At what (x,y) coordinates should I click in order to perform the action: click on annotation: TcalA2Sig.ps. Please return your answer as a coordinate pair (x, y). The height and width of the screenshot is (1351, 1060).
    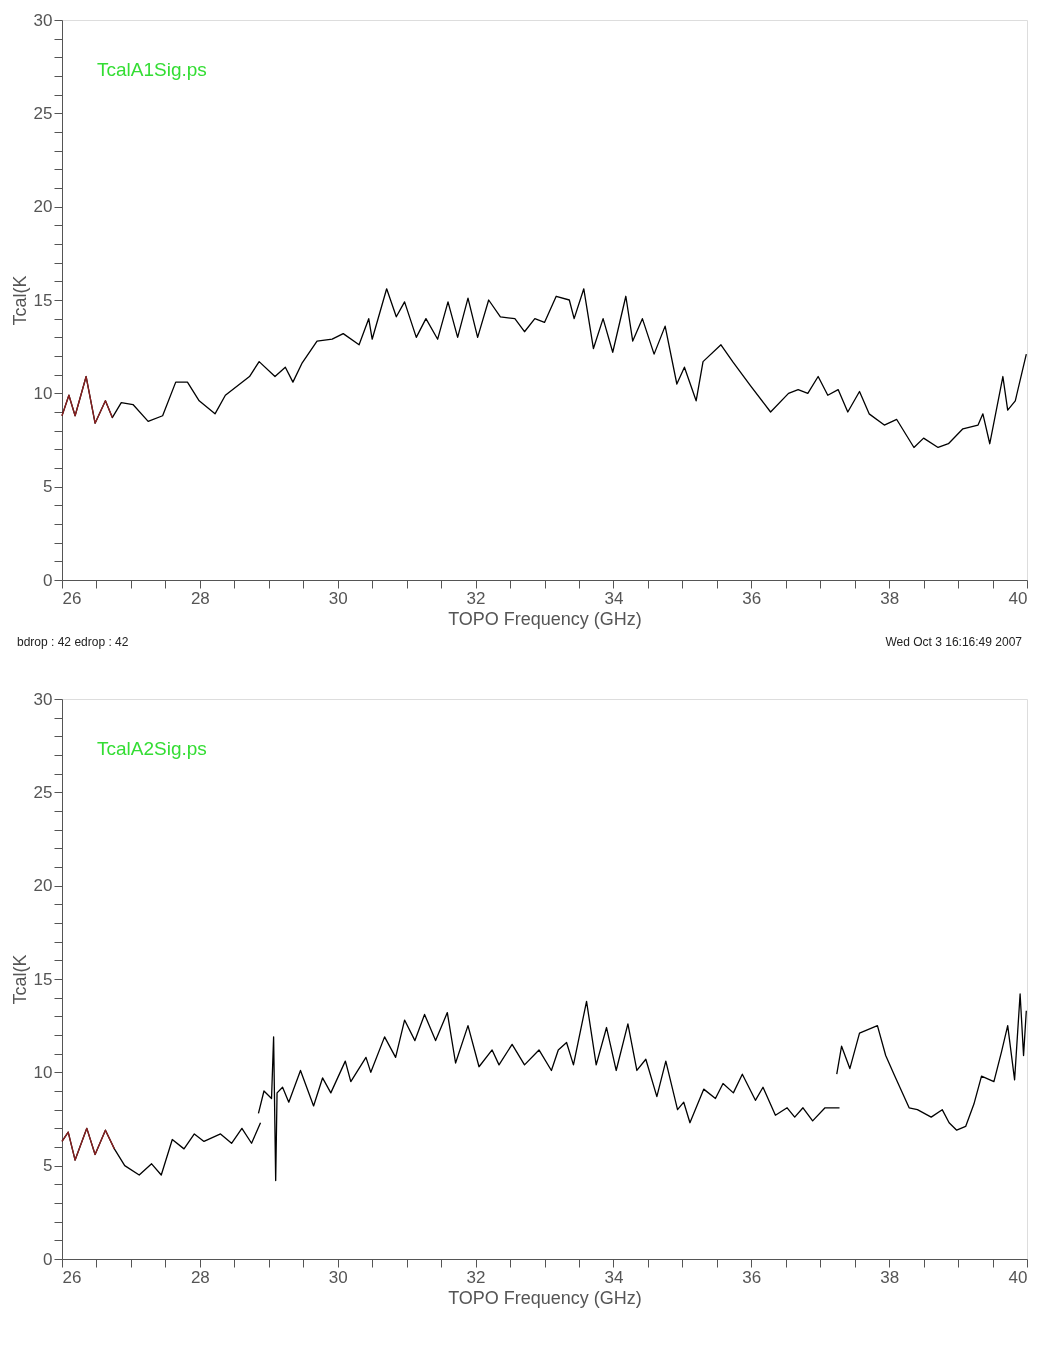
    Looking at the image, I should click on (152, 748).